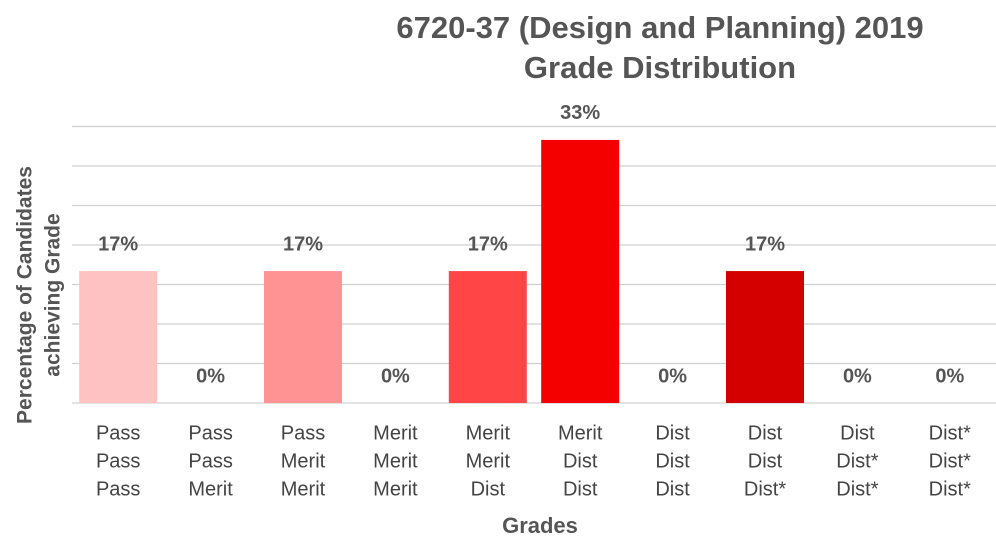  What do you see at coordinates (580, 113) in the screenshot?
I see `data-label: 33%` at bounding box center [580, 113].